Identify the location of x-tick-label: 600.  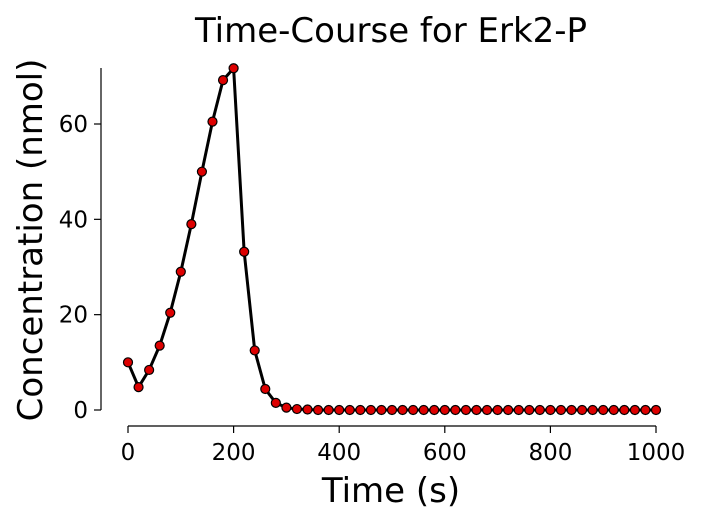
(445, 453).